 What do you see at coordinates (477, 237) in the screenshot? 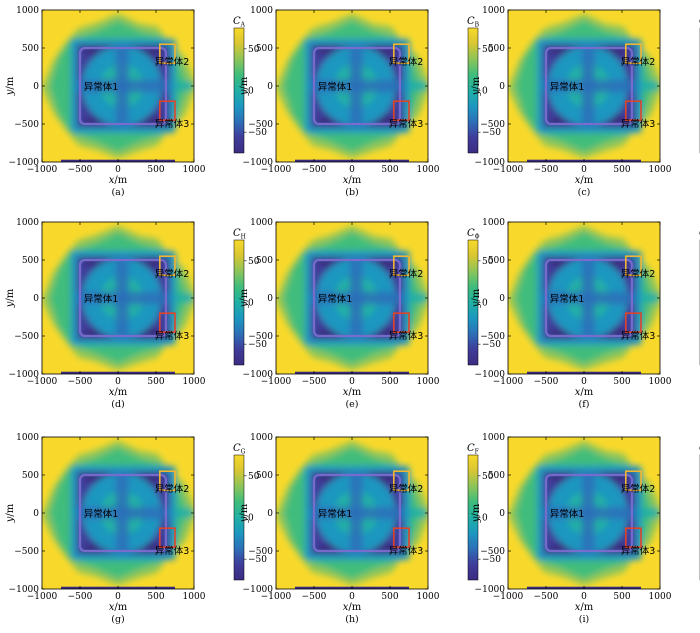
I see `colorbar-subscript: Φ` at bounding box center [477, 237].